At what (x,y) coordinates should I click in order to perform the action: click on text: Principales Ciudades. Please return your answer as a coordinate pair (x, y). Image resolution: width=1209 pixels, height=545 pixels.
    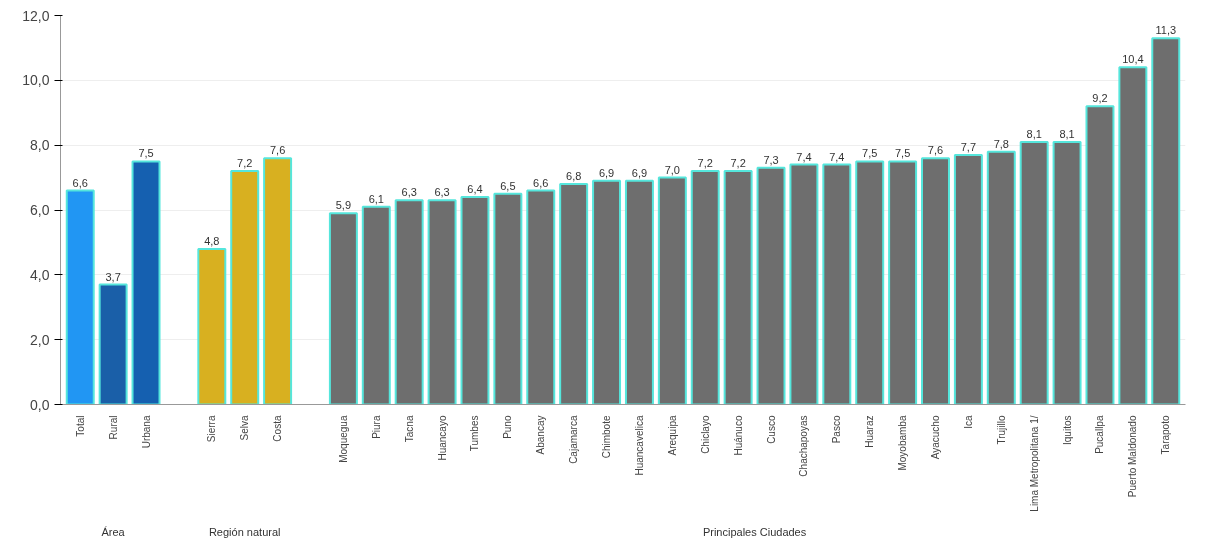
    Looking at the image, I should click on (754, 531).